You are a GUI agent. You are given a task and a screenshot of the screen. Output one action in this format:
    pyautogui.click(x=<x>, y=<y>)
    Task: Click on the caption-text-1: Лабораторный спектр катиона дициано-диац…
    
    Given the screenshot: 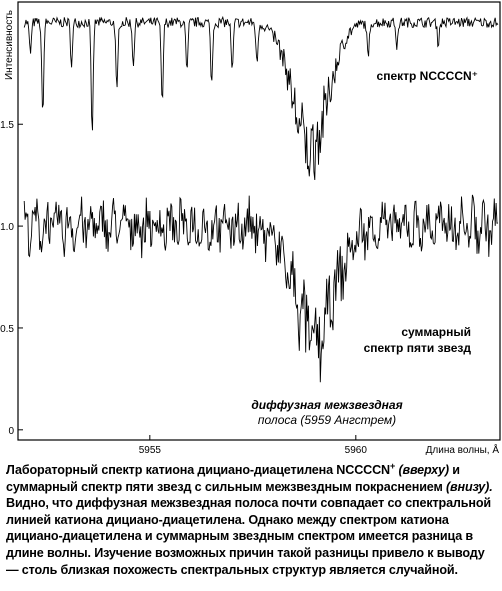 What is the action you would take?
    pyautogui.click(x=198, y=470)
    